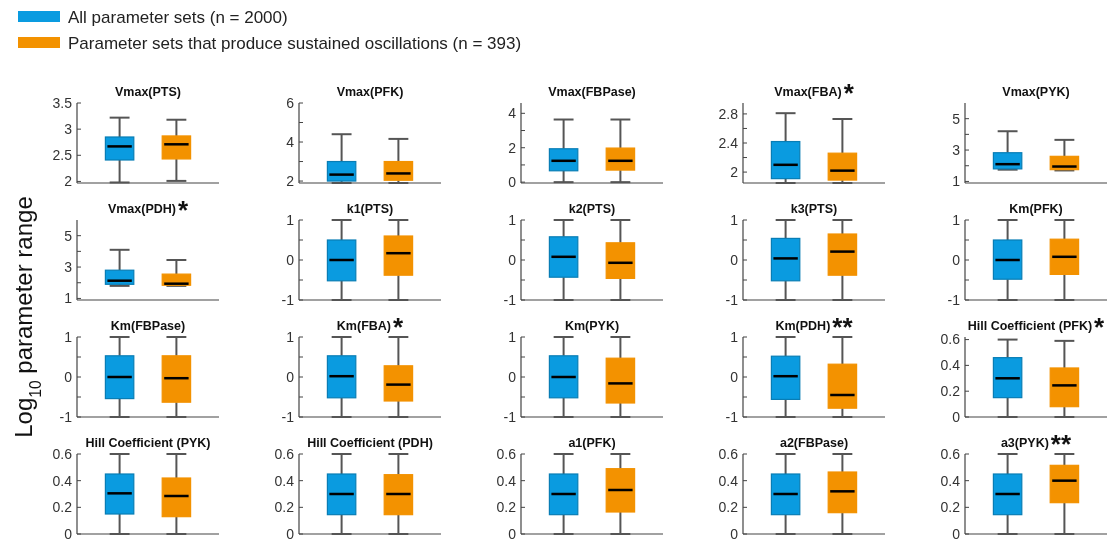  What do you see at coordinates (290, 102) in the screenshot?
I see `y-tick-label: 6` at bounding box center [290, 102].